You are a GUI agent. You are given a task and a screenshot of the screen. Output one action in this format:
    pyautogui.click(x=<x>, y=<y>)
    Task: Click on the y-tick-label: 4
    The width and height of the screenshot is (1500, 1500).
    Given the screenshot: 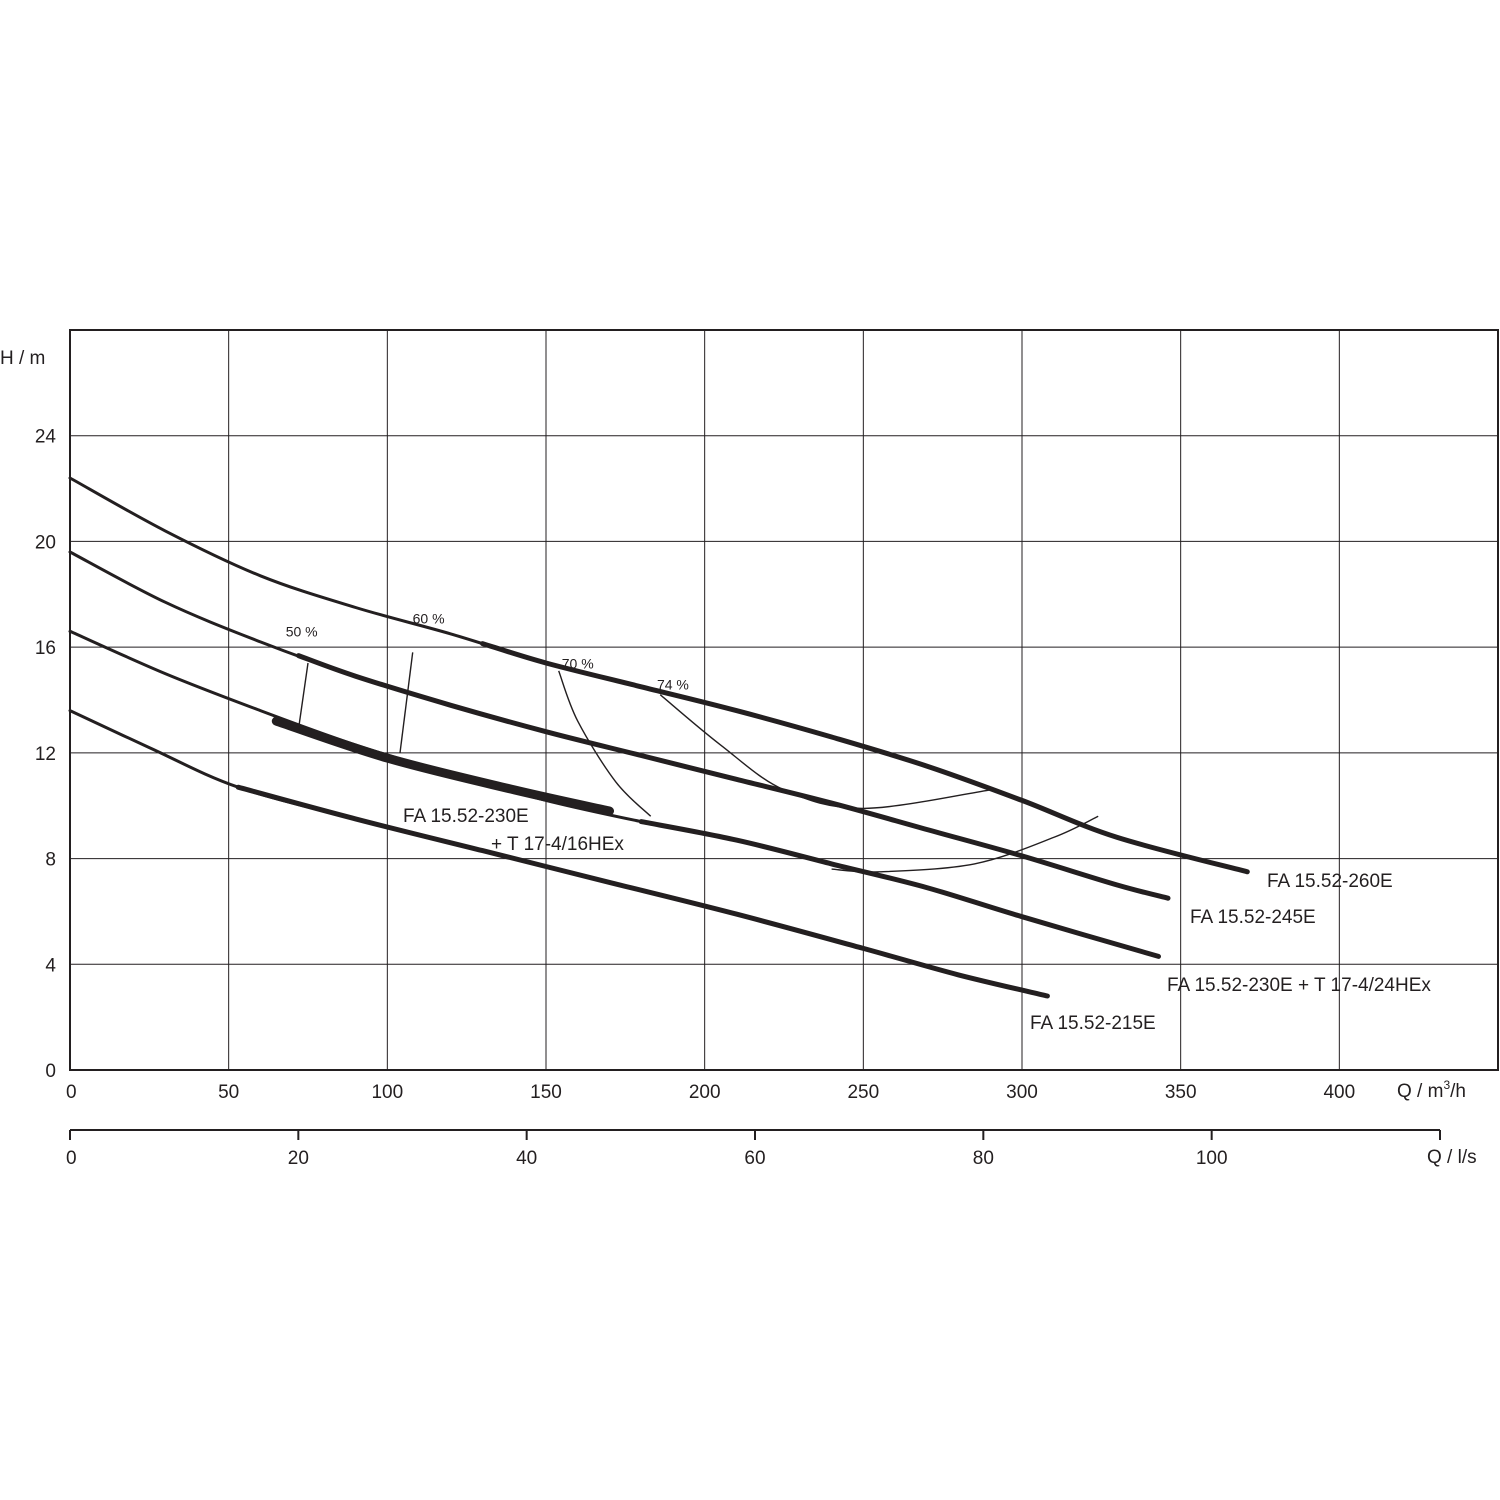 What is the action you would take?
    pyautogui.click(x=50, y=965)
    